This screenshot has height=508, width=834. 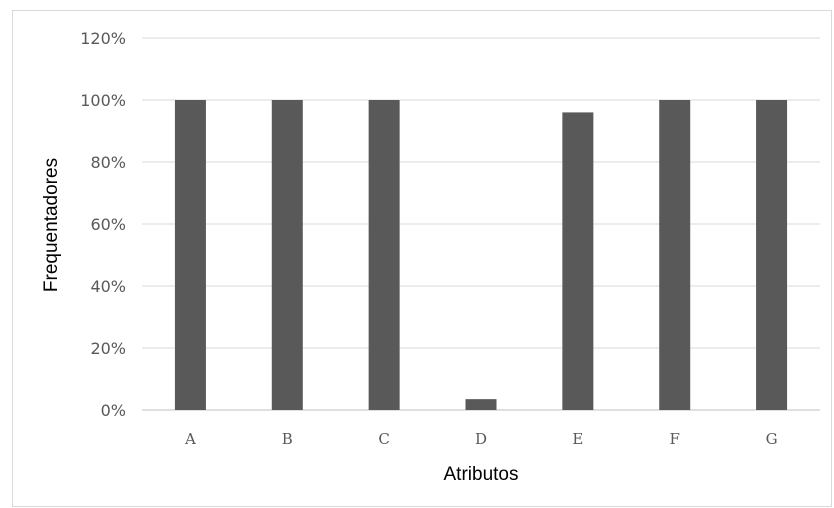 What do you see at coordinates (108, 348) in the screenshot?
I see `y-tick-label: 20%` at bounding box center [108, 348].